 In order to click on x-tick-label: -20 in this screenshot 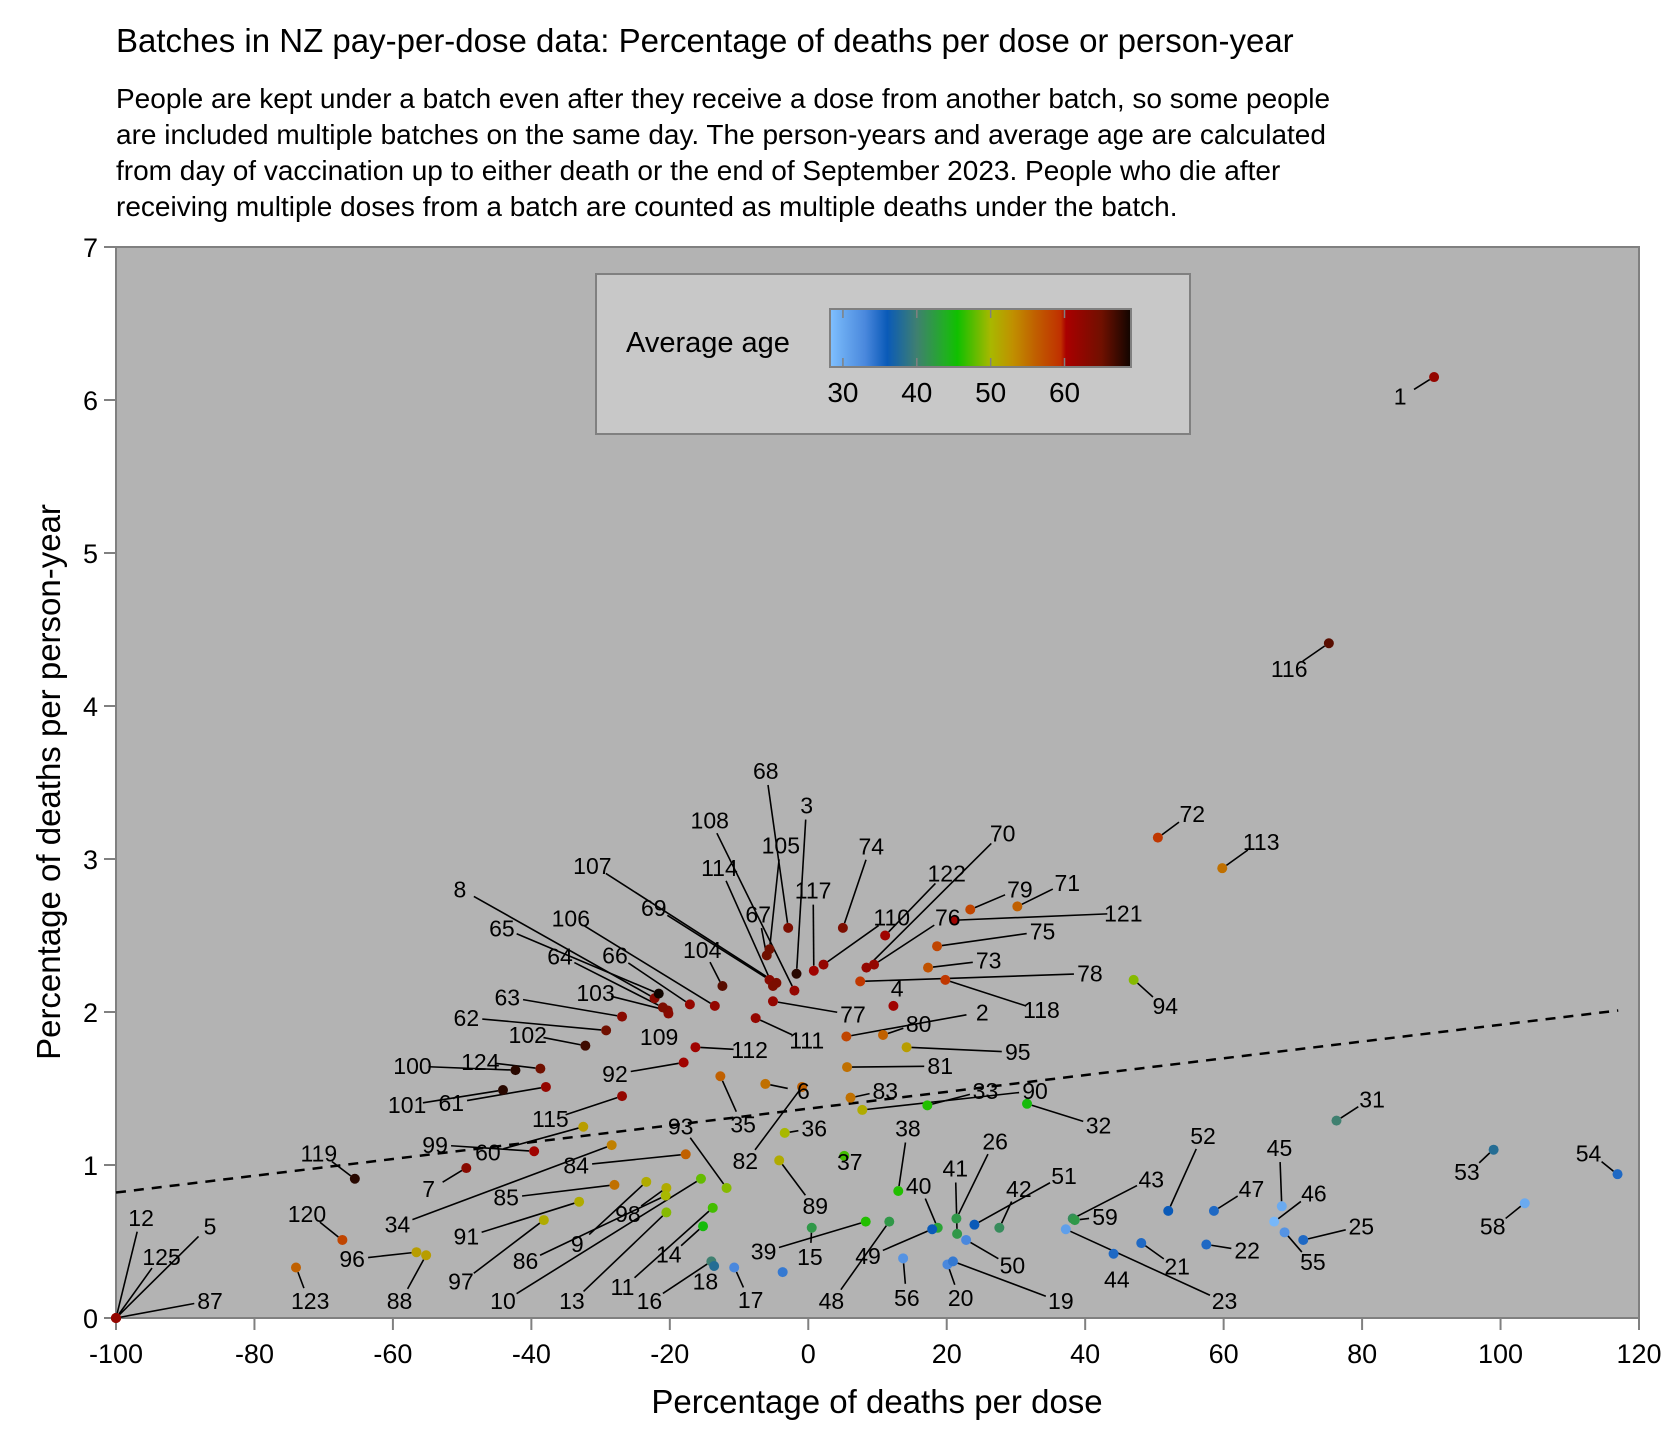, I will do `click(669, 1354)`.